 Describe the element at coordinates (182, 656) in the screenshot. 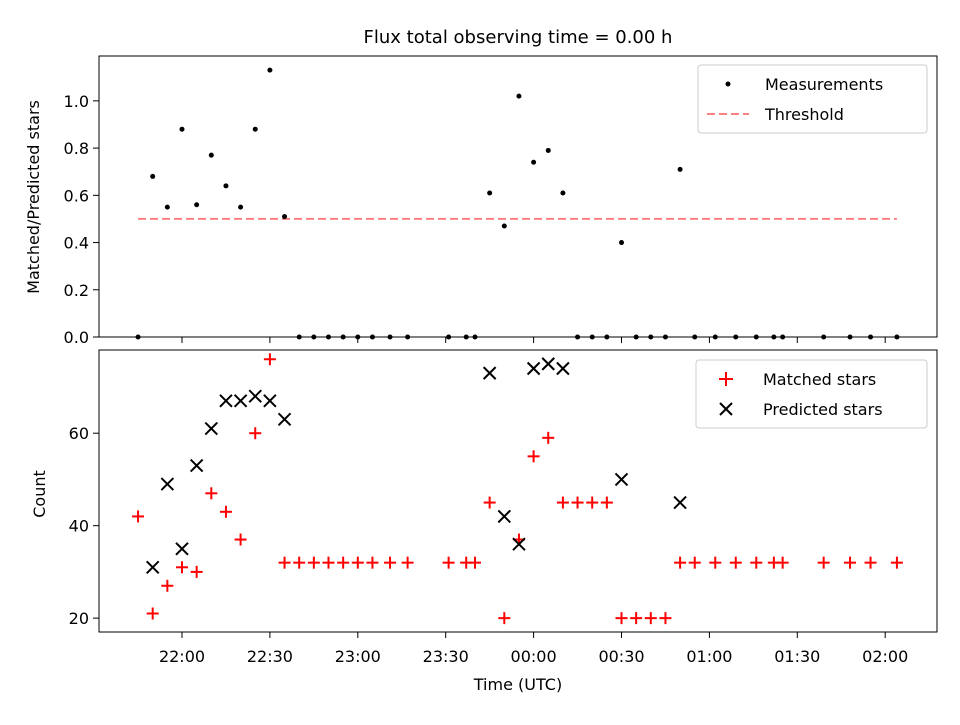

I see `bottom-xtick-label: 22:00` at that location.